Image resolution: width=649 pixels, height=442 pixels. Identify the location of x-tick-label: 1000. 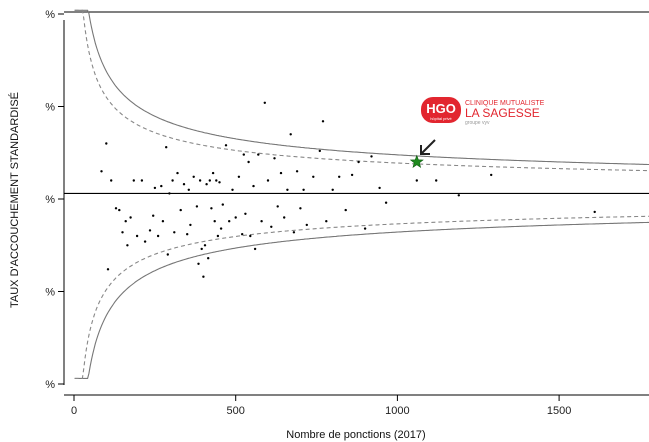
(397, 411).